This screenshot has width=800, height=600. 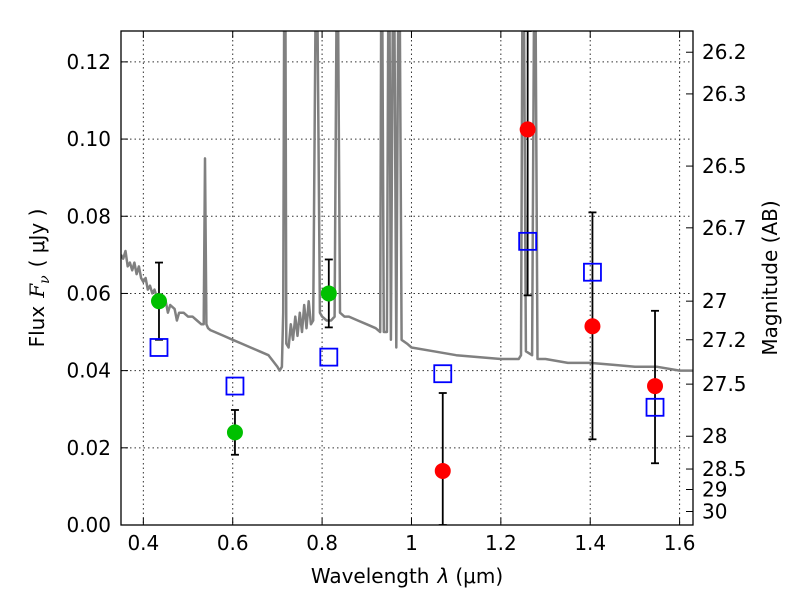 I want to click on y2-tick-label: 28, so click(x=714, y=436).